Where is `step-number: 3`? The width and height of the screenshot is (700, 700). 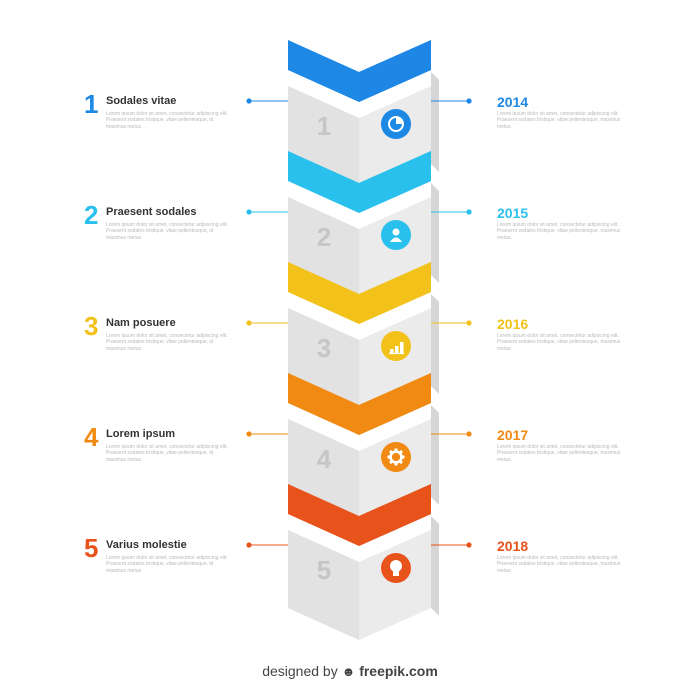 step-number: 3 is located at coordinates (91, 326).